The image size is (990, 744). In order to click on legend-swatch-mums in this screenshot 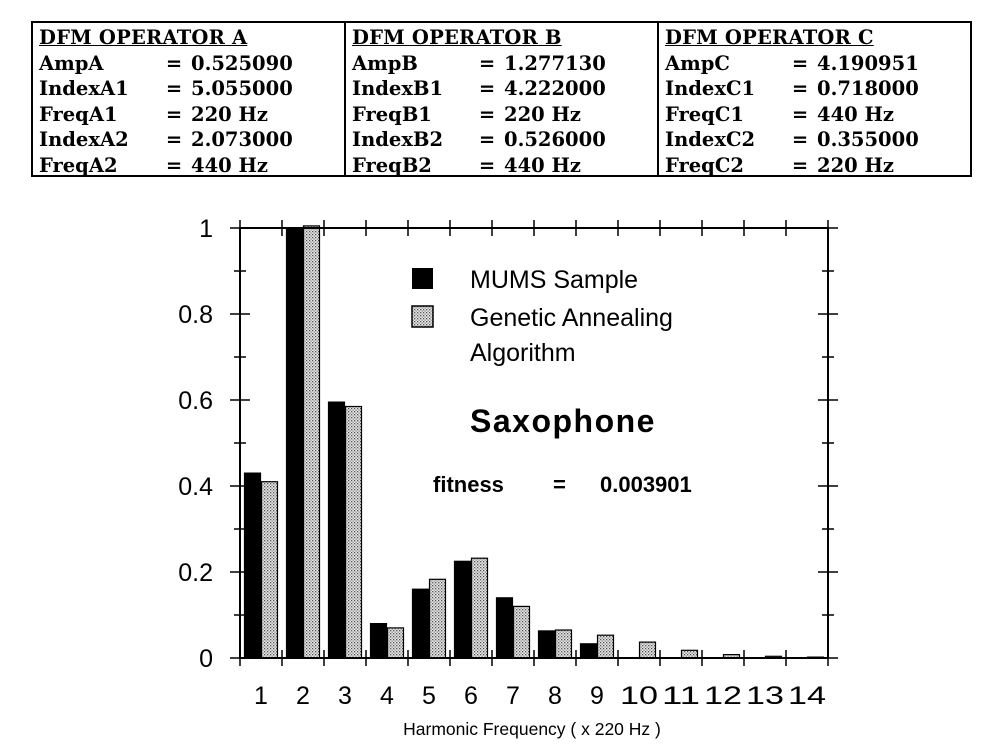, I will do `click(422, 278)`.